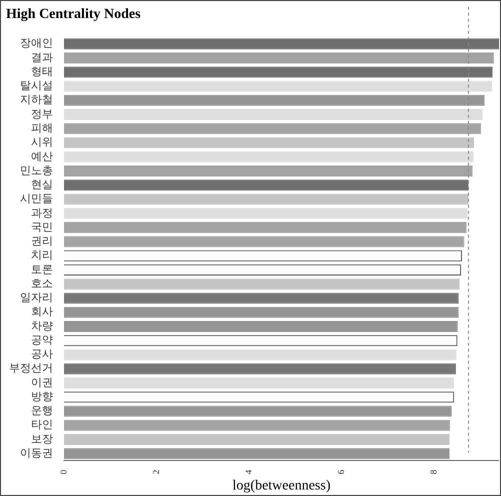 This screenshot has width=501, height=496. Describe the element at coordinates (42, 396) in the screenshot. I see `y-tick-label: 방향` at that location.